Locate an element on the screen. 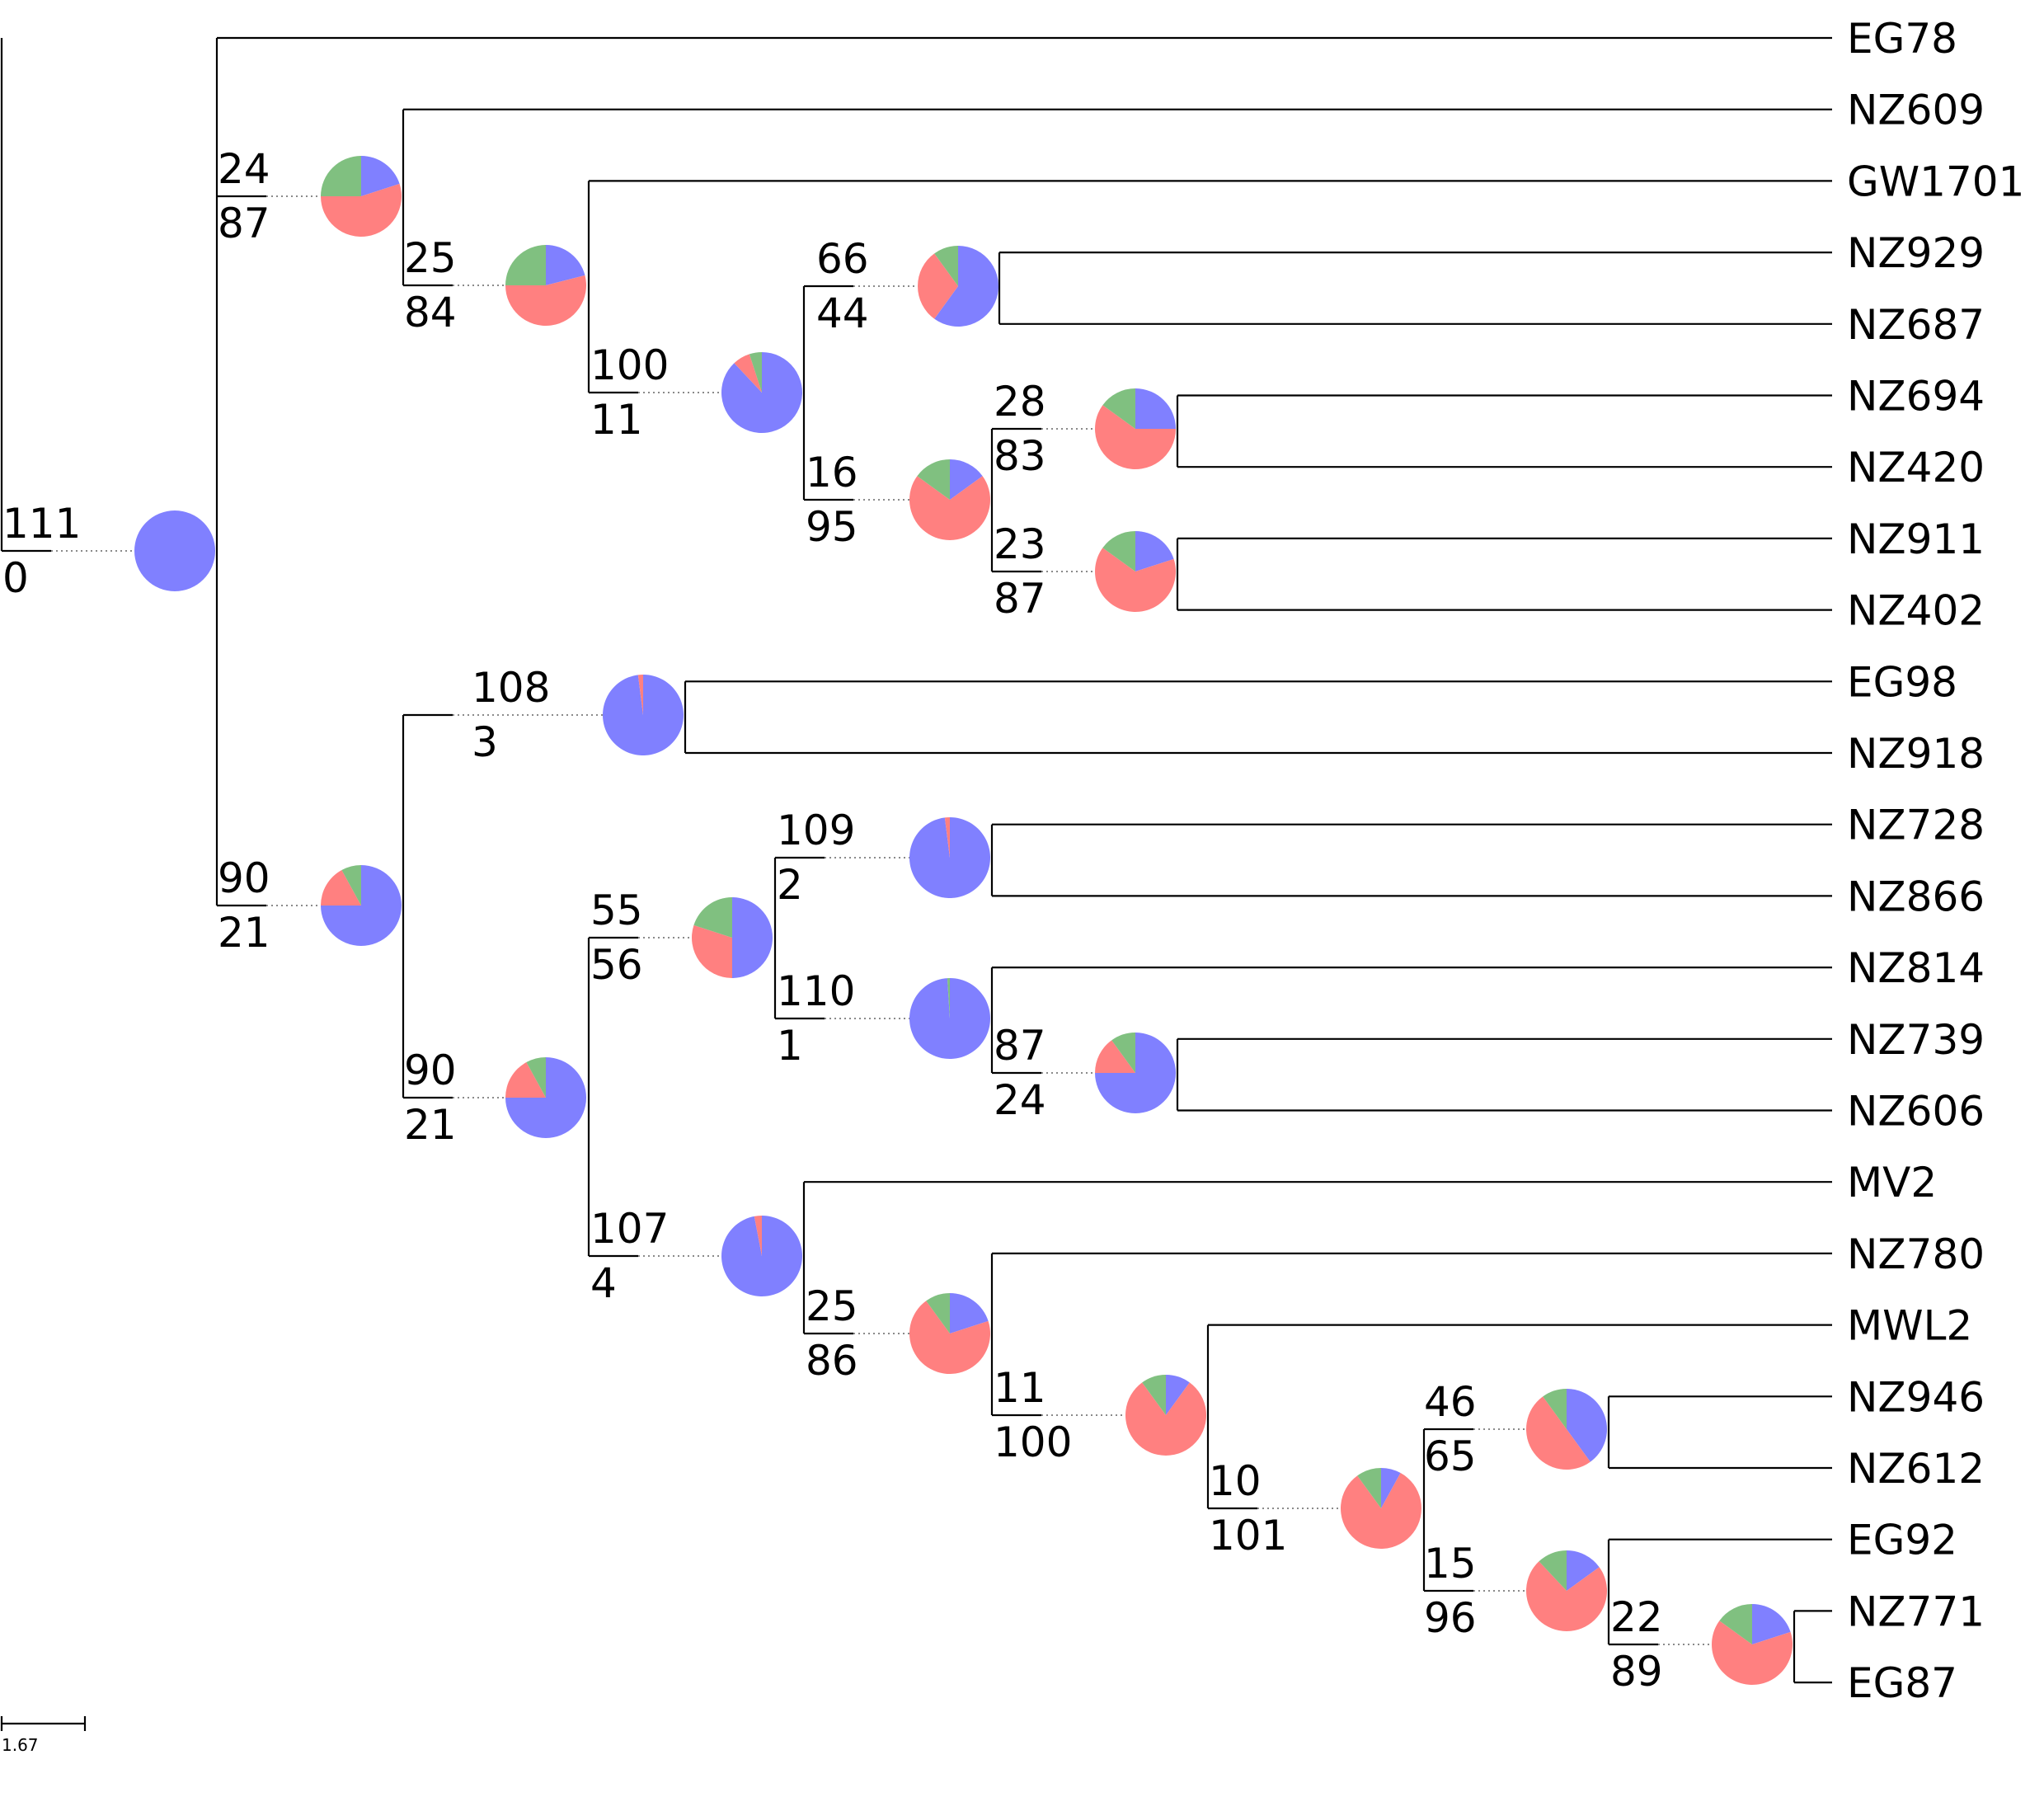 This screenshot has height=1797, width=2044. node-label-top-n9: 108 is located at coordinates (511, 688).